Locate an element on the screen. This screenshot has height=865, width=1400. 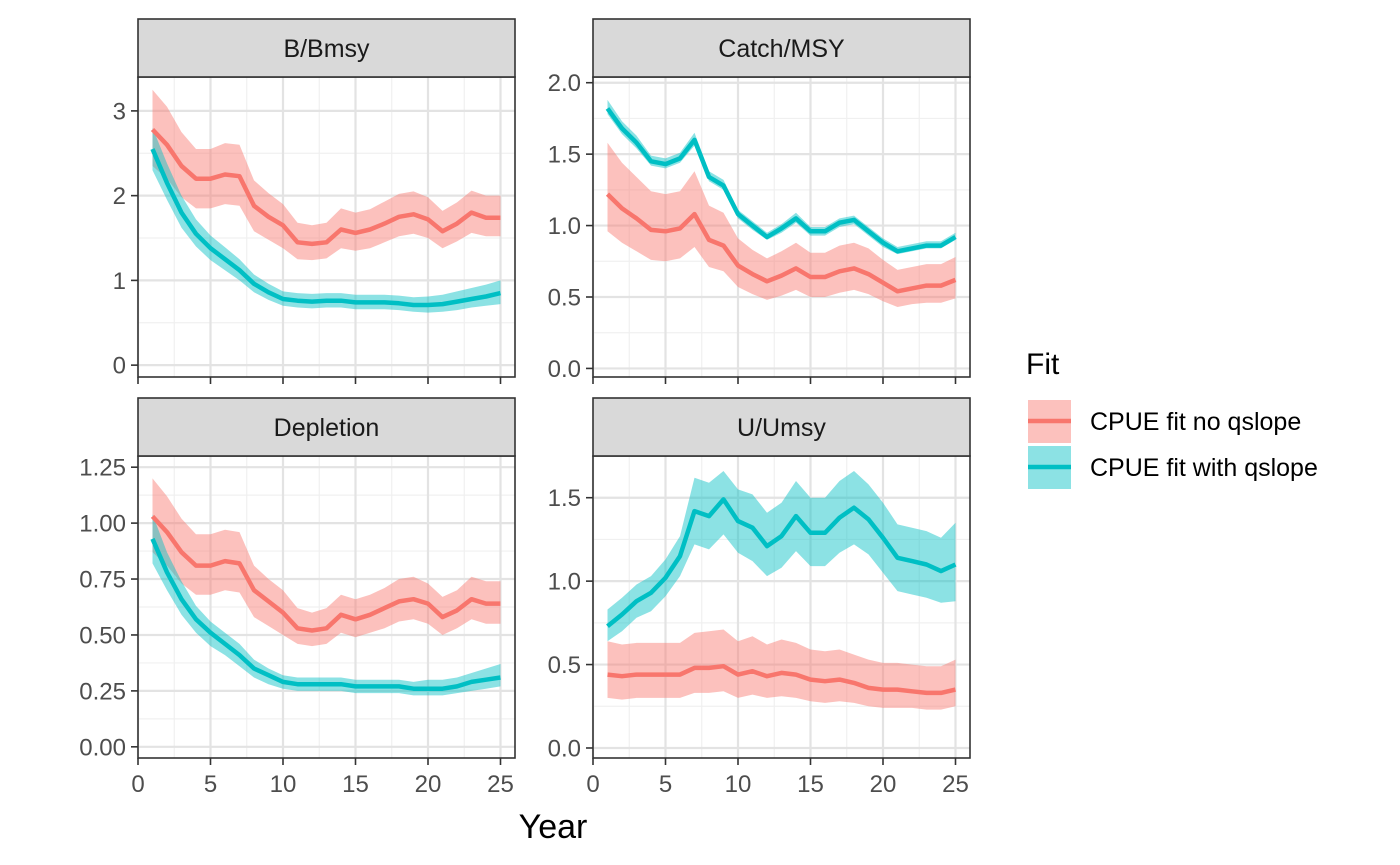
y-axis: 0.0 0.5 1.0 1.5 2.0 is located at coordinates (570, 226).